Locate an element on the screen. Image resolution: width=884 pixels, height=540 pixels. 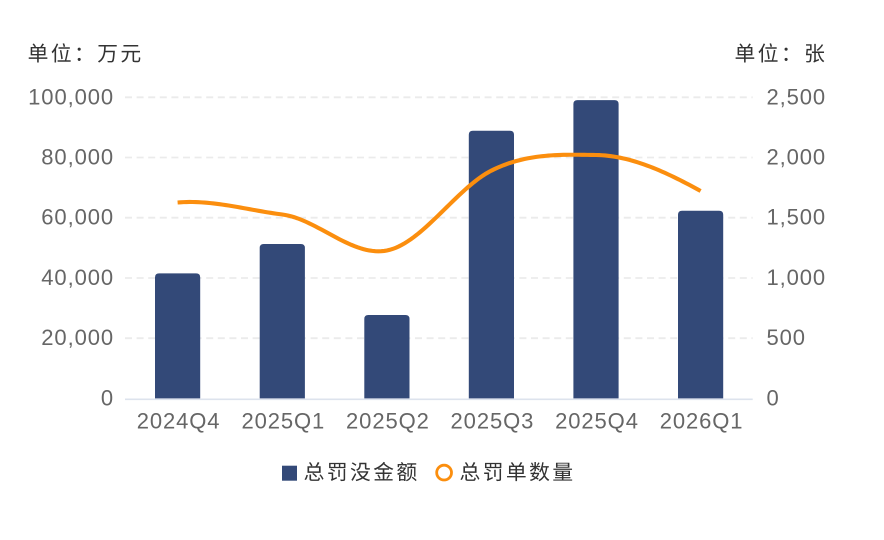
svg-text: 2,500 is located at coordinates (797, 96).